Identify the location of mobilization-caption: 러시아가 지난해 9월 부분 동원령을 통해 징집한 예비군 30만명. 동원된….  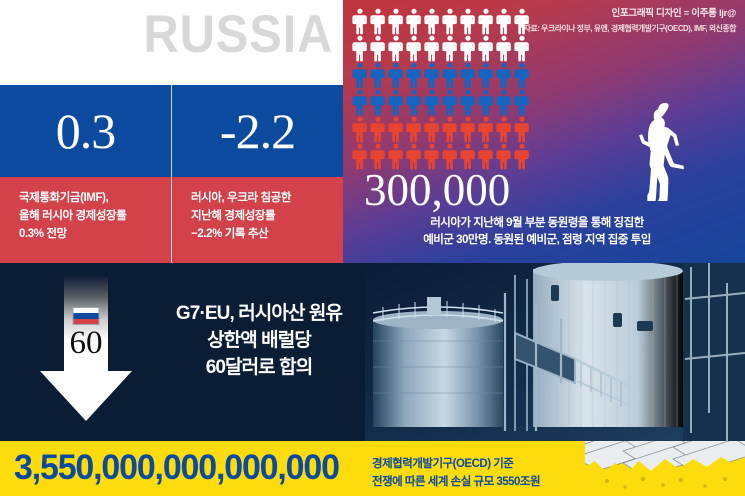
(537, 231).